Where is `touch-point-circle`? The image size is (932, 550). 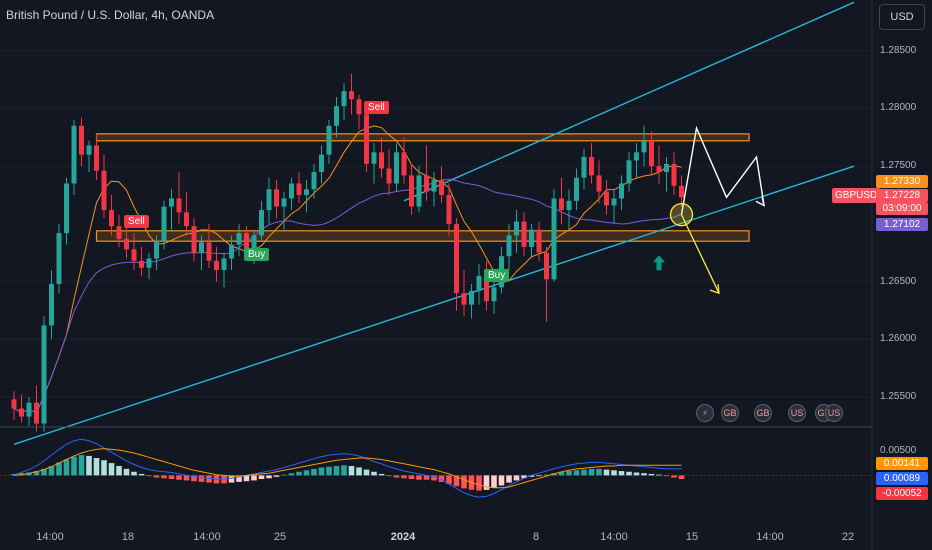 touch-point-circle is located at coordinates (681, 215).